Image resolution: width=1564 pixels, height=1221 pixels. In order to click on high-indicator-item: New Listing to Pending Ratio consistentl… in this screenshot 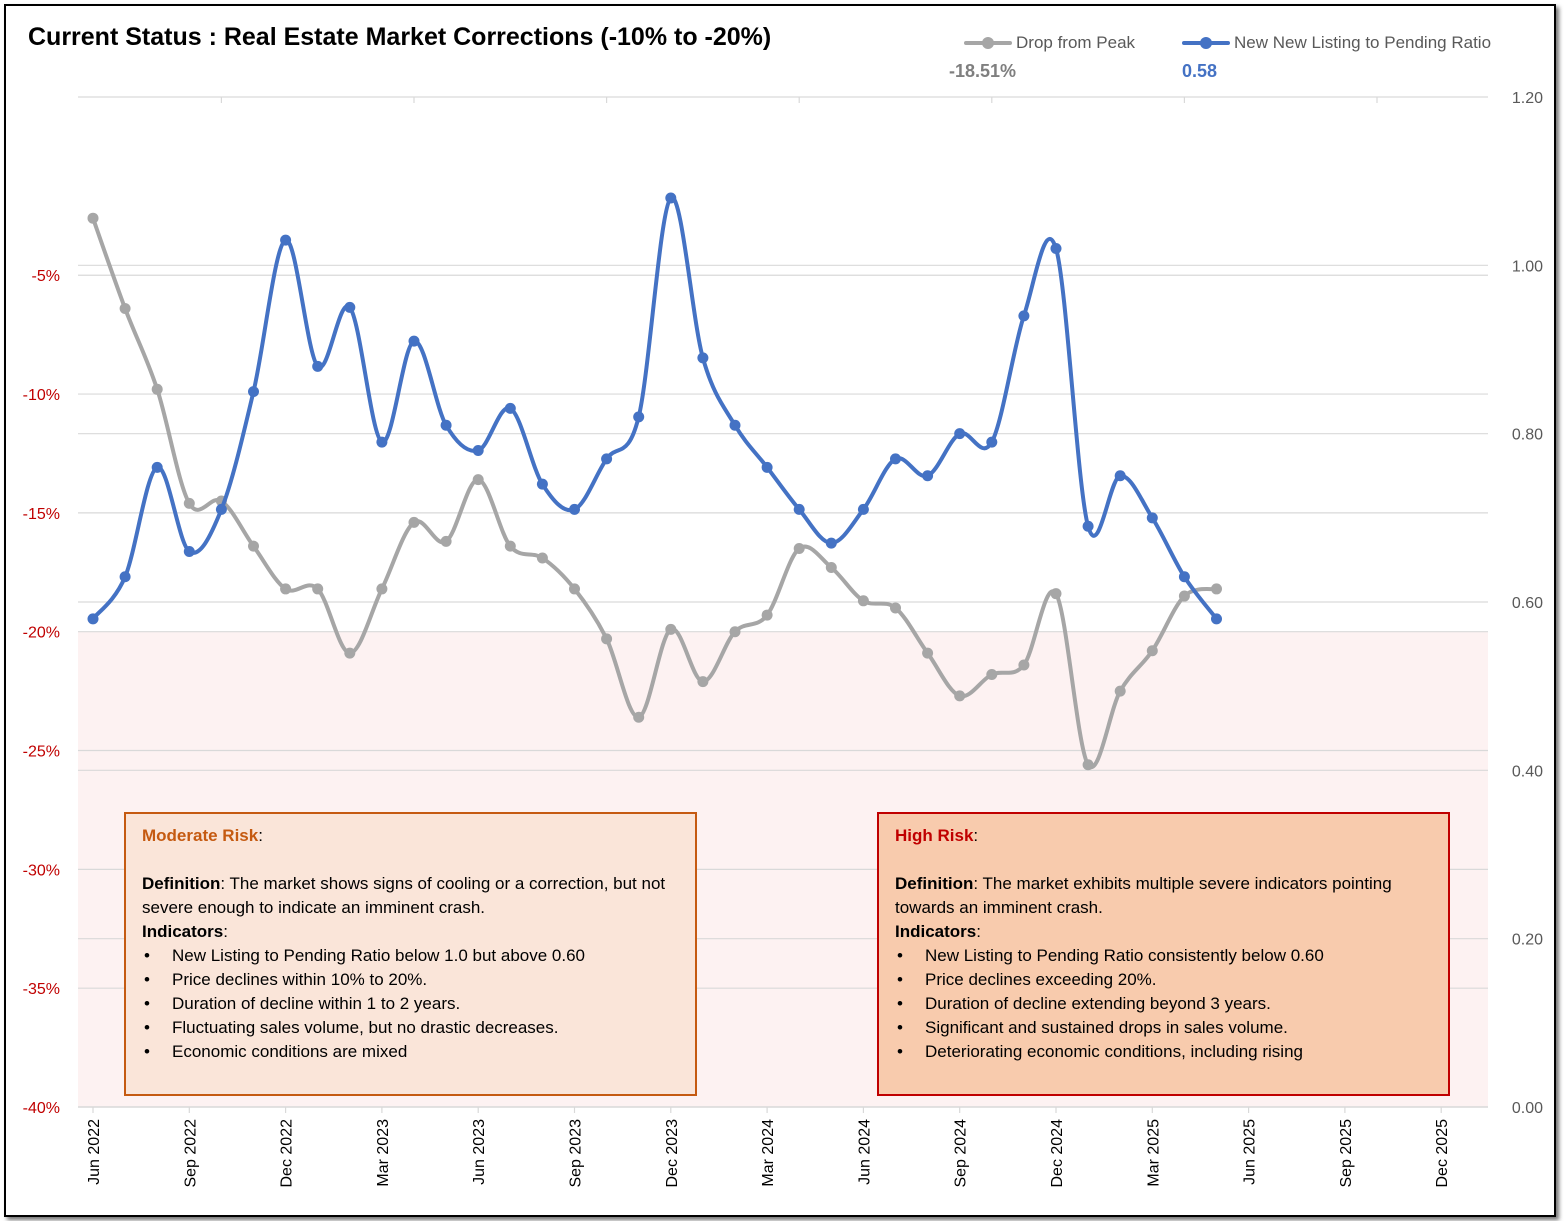, I will do `click(1163, 956)`.